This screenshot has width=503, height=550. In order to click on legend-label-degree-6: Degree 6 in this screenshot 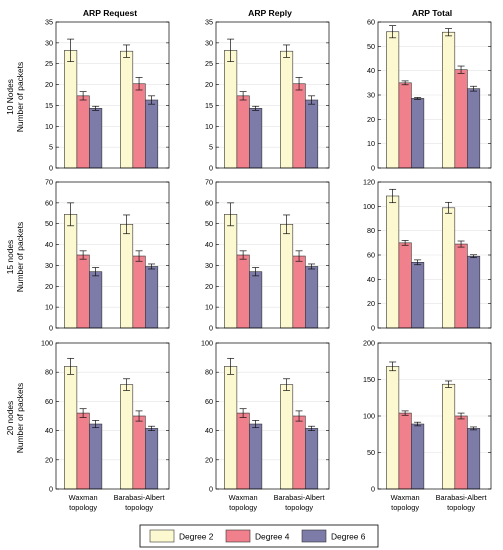, I will do `click(348, 537)`.